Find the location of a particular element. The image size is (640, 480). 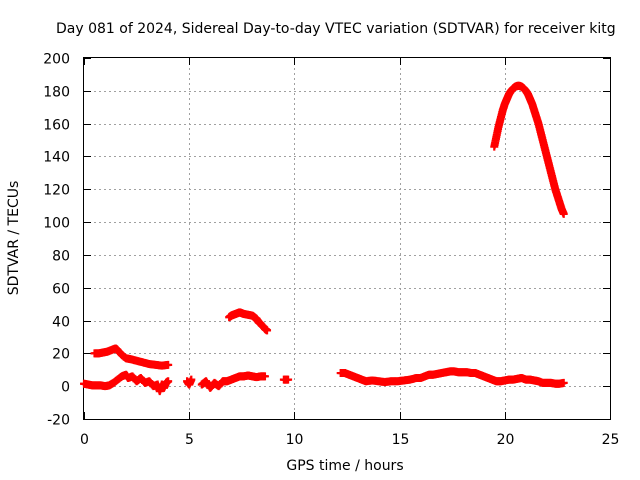

x-tick-label: 20 is located at coordinates (506, 440).